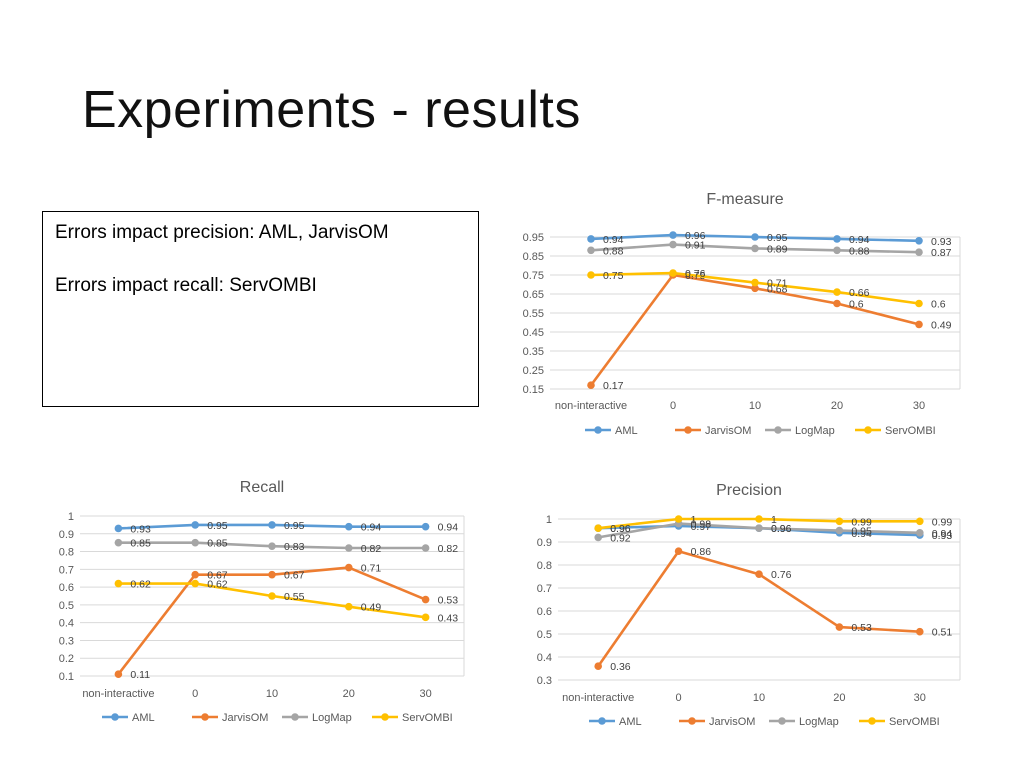 The width and height of the screenshot is (1024, 768). Describe the element at coordinates (66, 553) in the screenshot. I see `recall-ytick-label: 0.8` at that location.